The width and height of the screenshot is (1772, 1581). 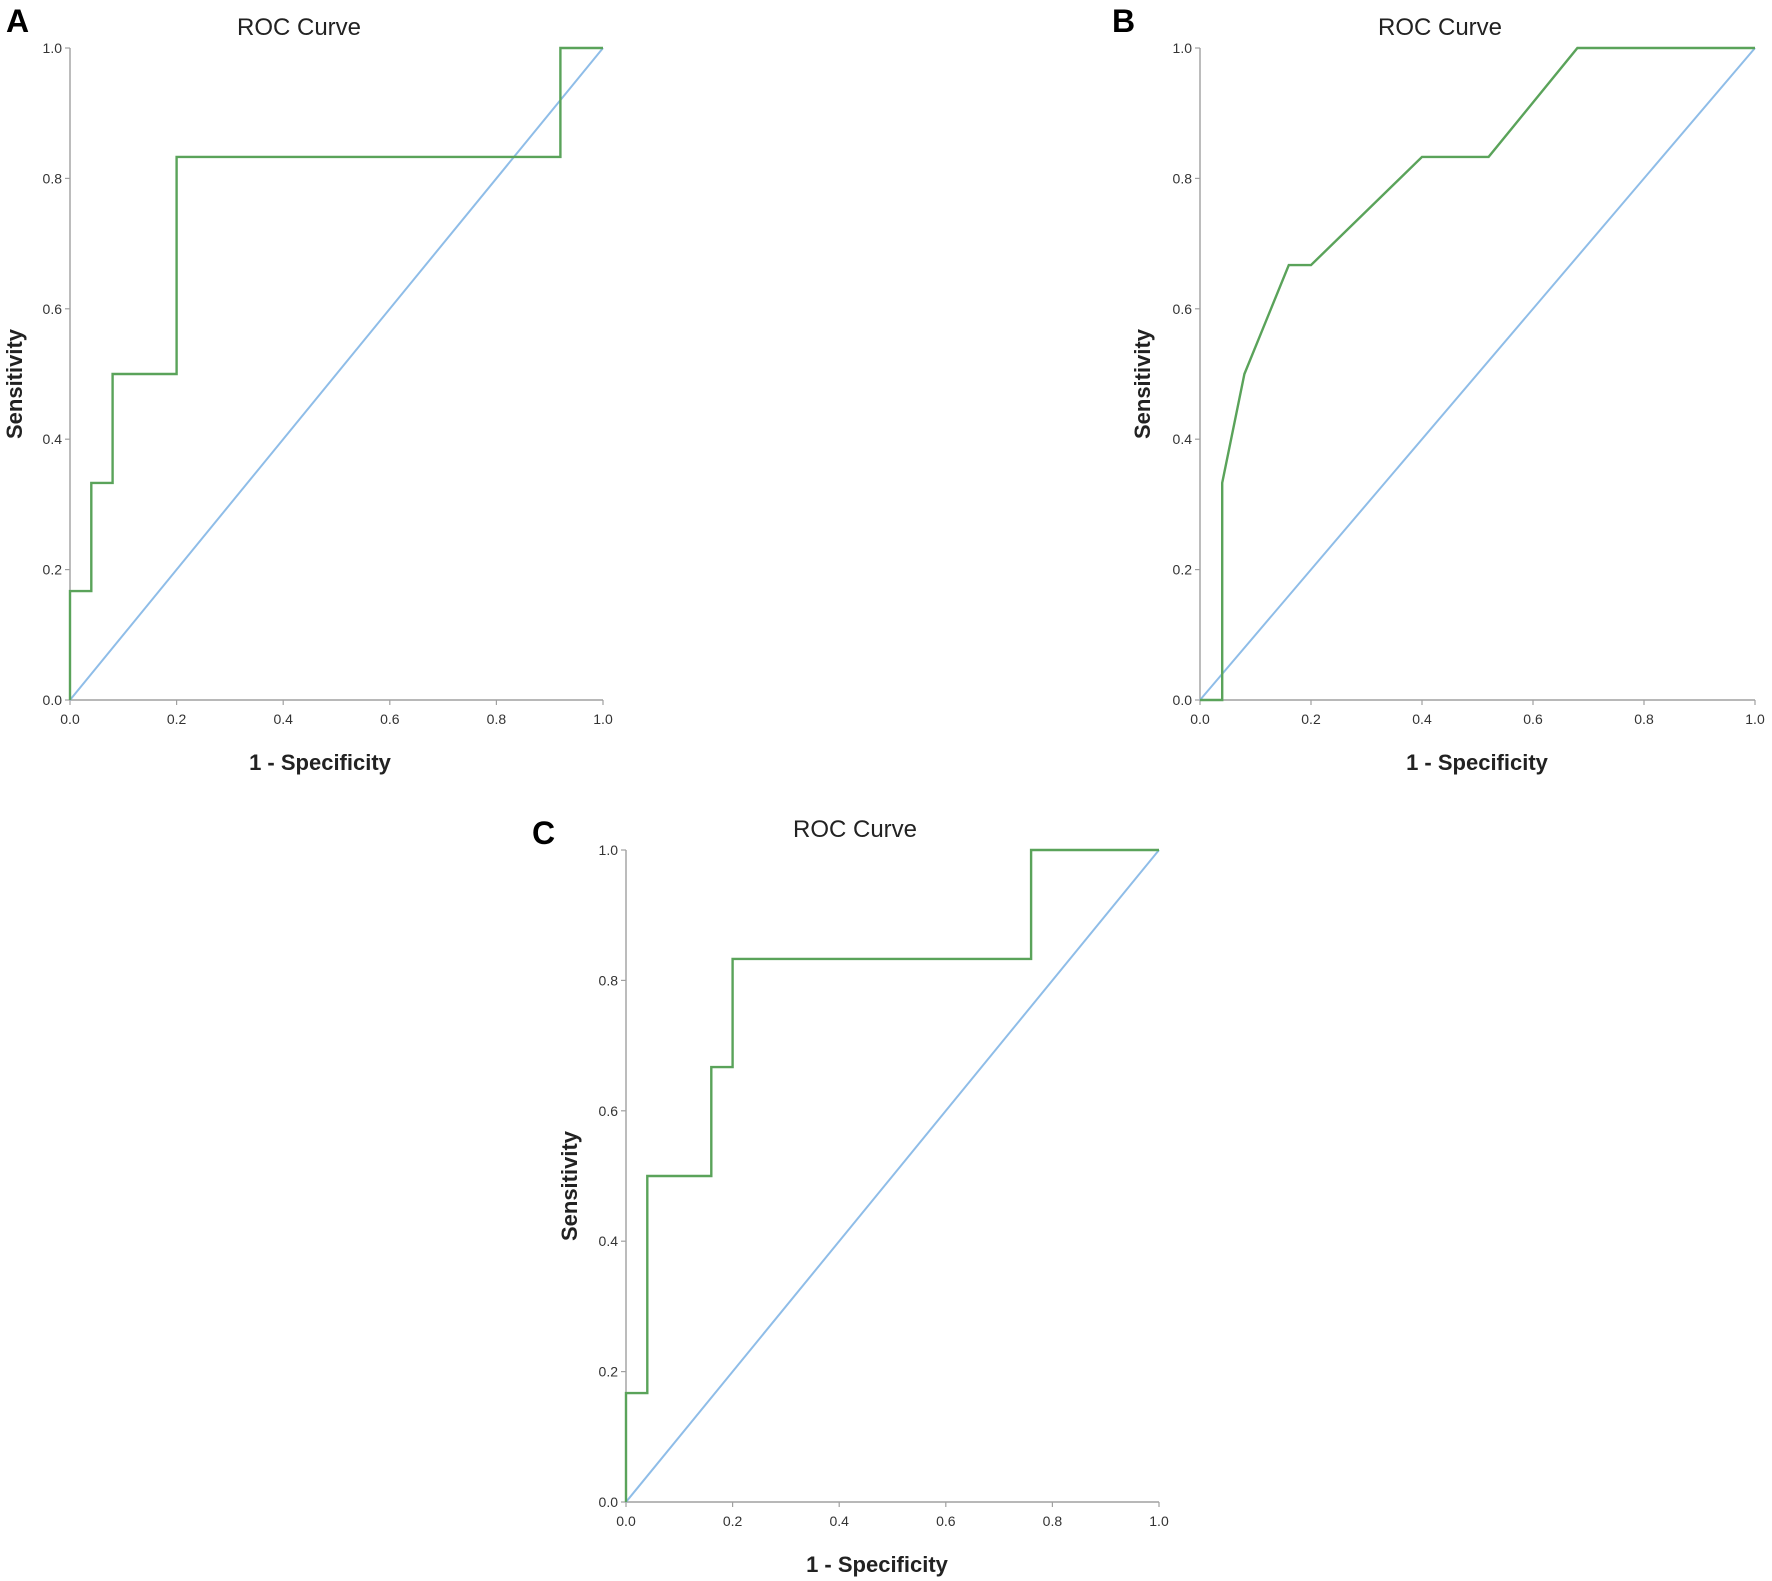 What do you see at coordinates (543, 833) in the screenshot?
I see `panel-letter: C` at bounding box center [543, 833].